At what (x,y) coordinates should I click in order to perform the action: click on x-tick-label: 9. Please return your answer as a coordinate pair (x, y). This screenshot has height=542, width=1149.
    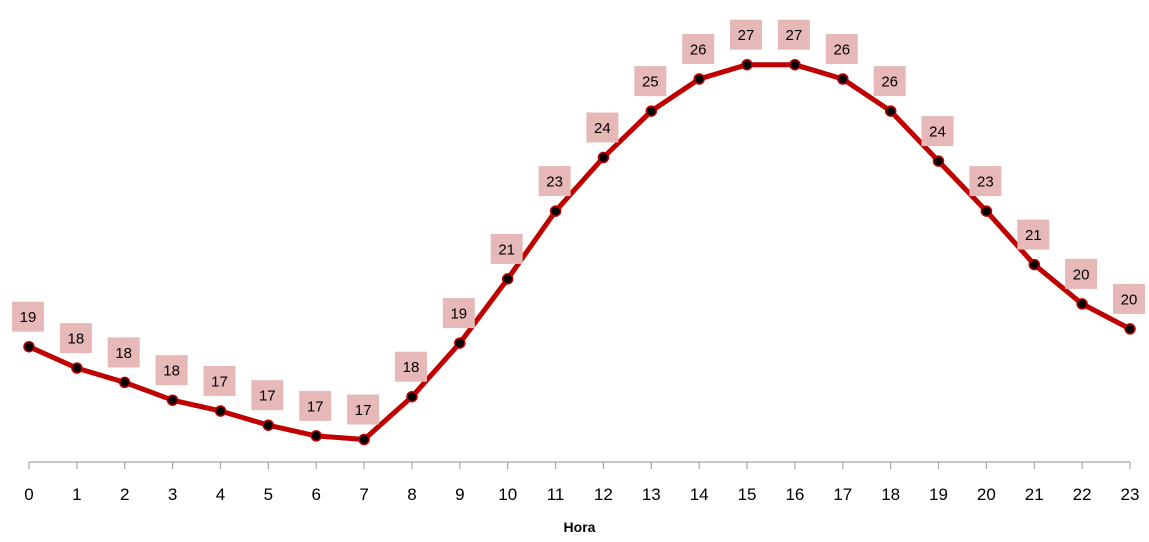
    Looking at the image, I should click on (459, 494).